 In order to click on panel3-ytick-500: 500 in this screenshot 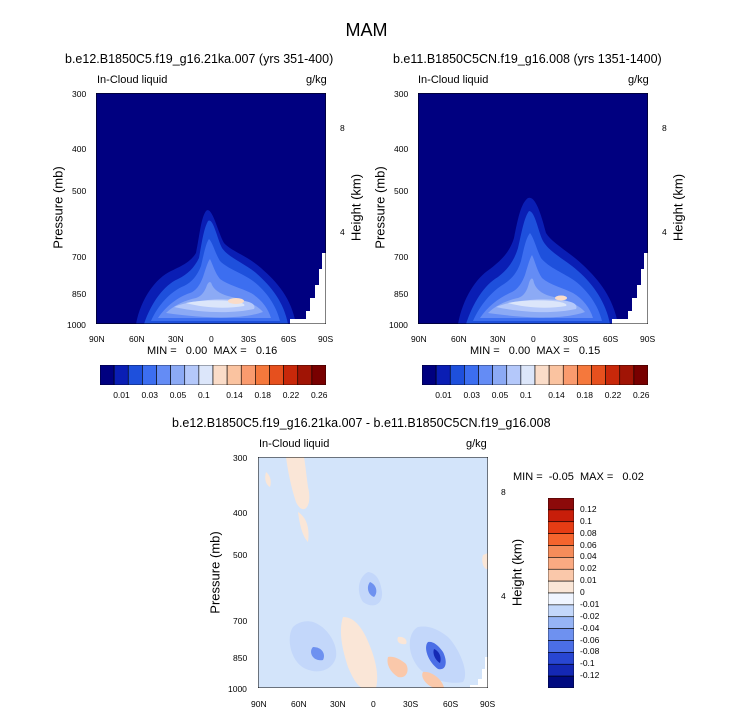, I will do `click(240, 555)`.